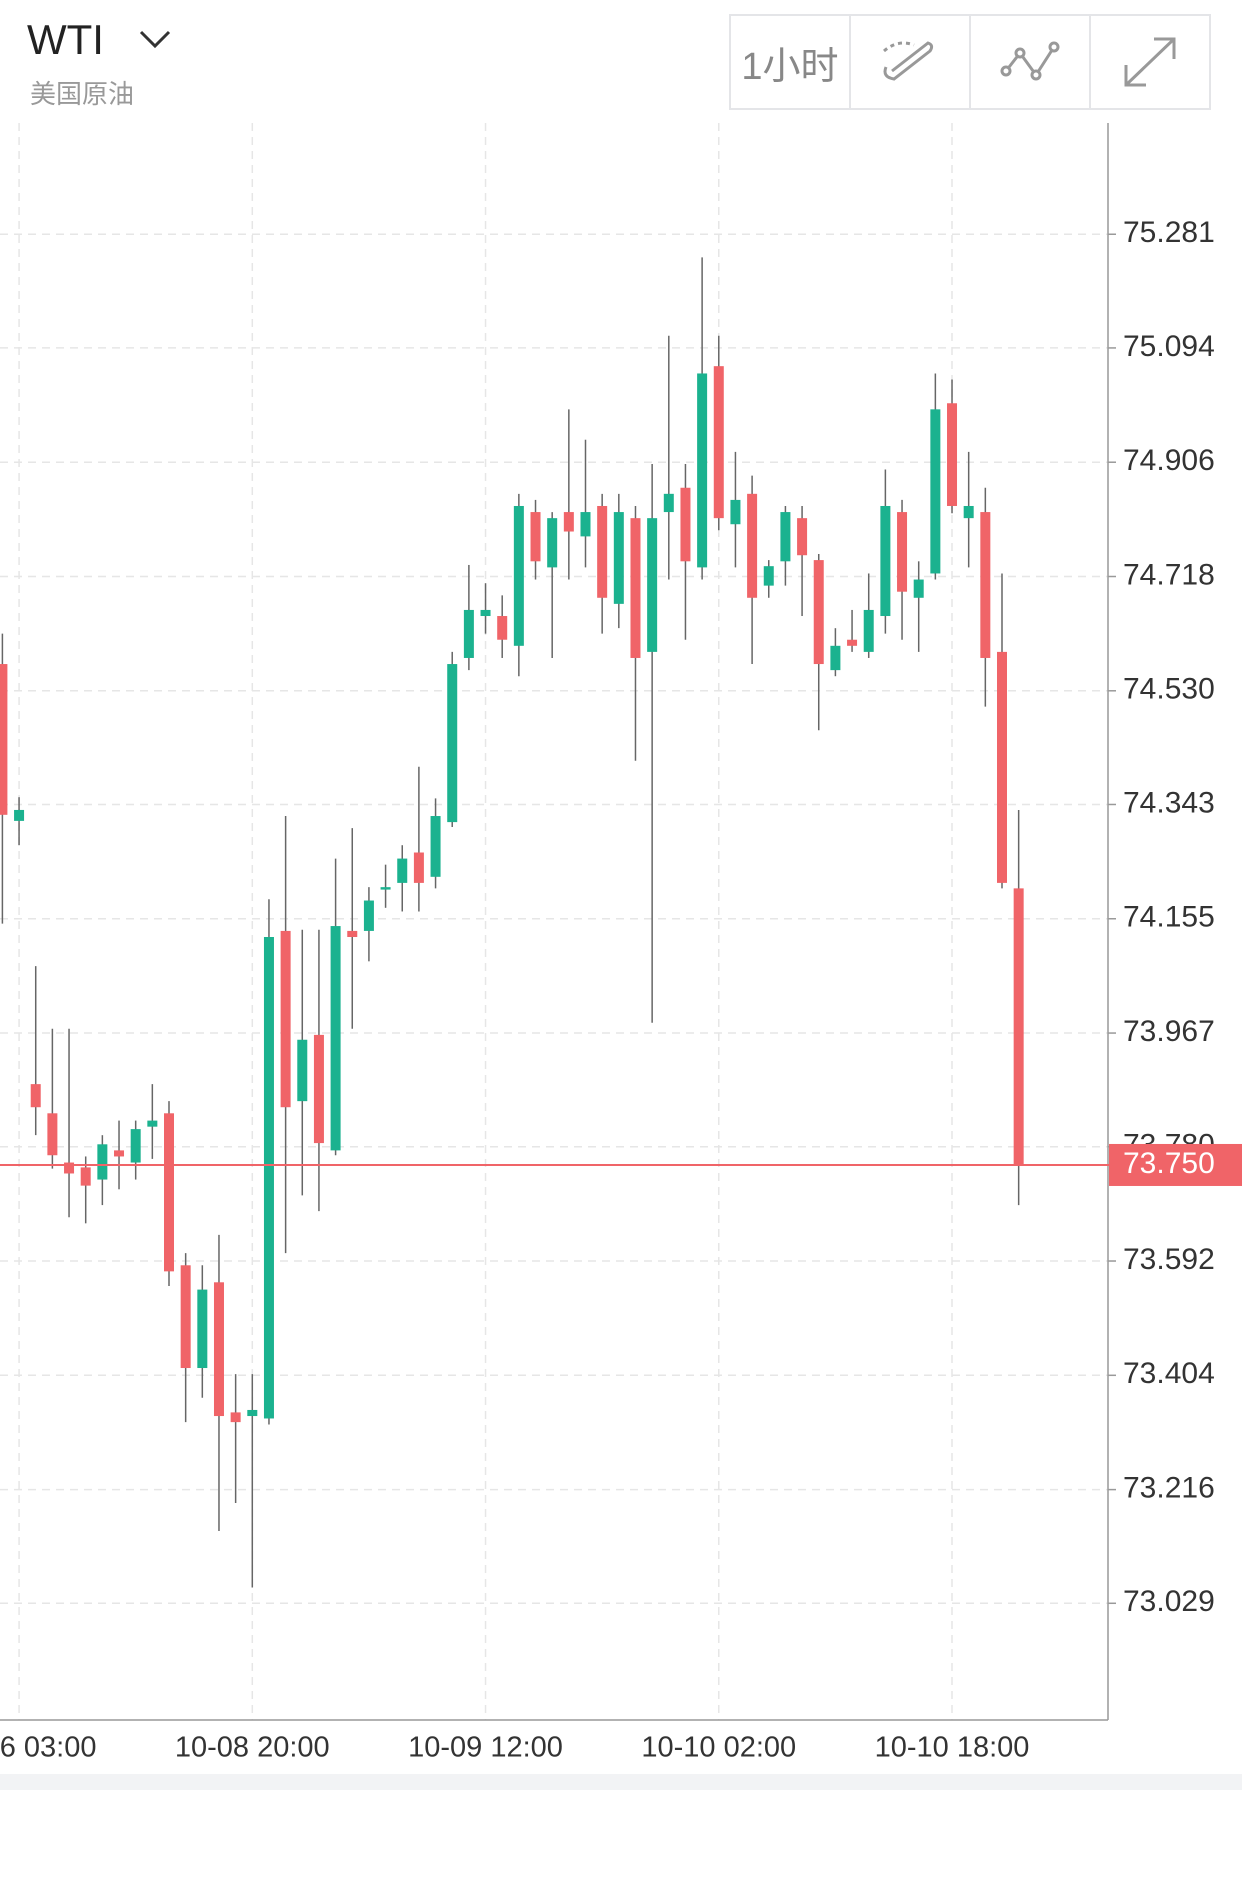 The image size is (1242, 1893). Describe the element at coordinates (1169, 689) in the screenshot. I see `y-tick-label: 74.530` at that location.